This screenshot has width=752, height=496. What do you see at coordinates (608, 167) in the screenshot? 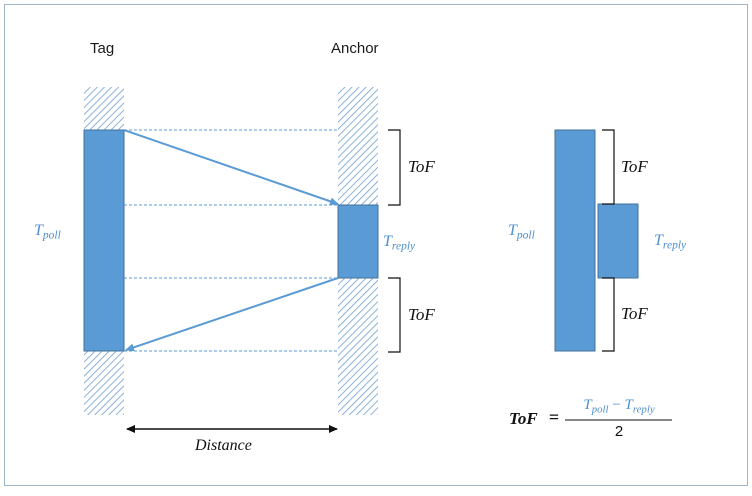
I see `tof-bracket-compact-upper` at bounding box center [608, 167].